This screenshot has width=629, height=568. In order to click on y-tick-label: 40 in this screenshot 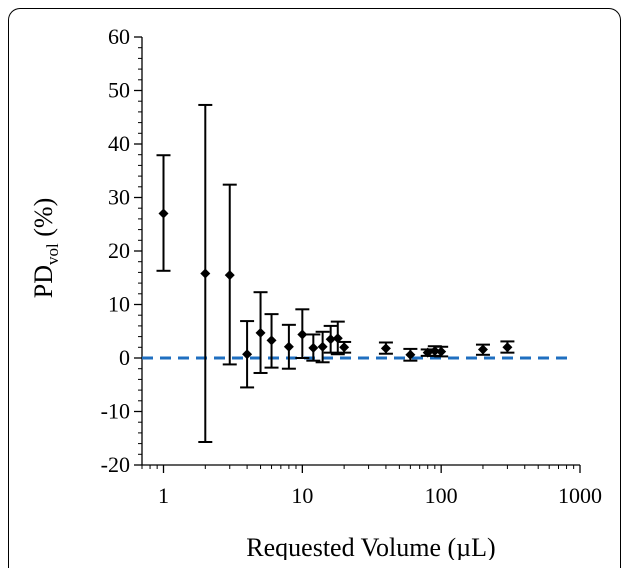, I will do `click(119, 143)`.